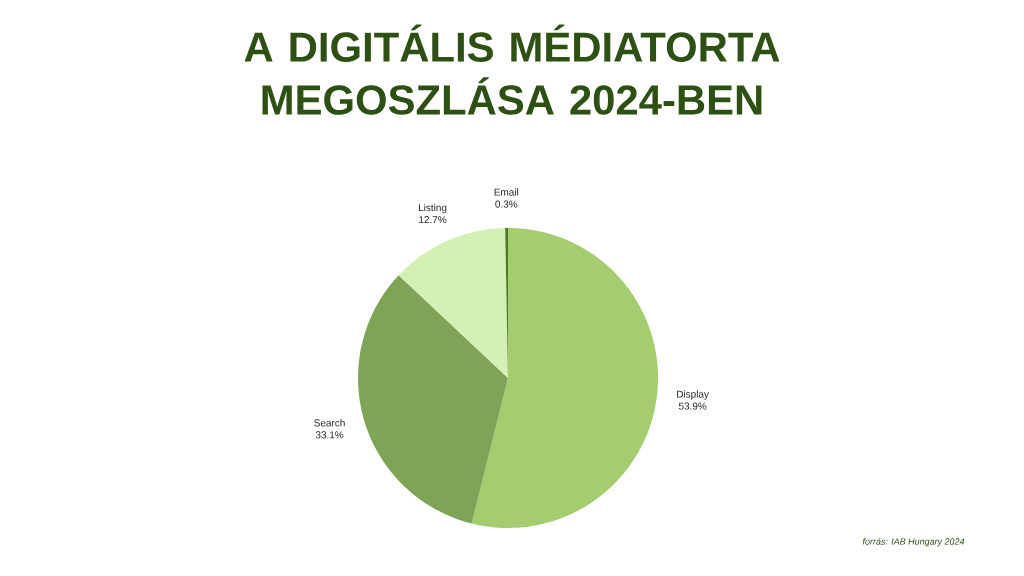 The image size is (1024, 576). What do you see at coordinates (433, 220) in the screenshot?
I see `data-label: 12.7%` at bounding box center [433, 220].